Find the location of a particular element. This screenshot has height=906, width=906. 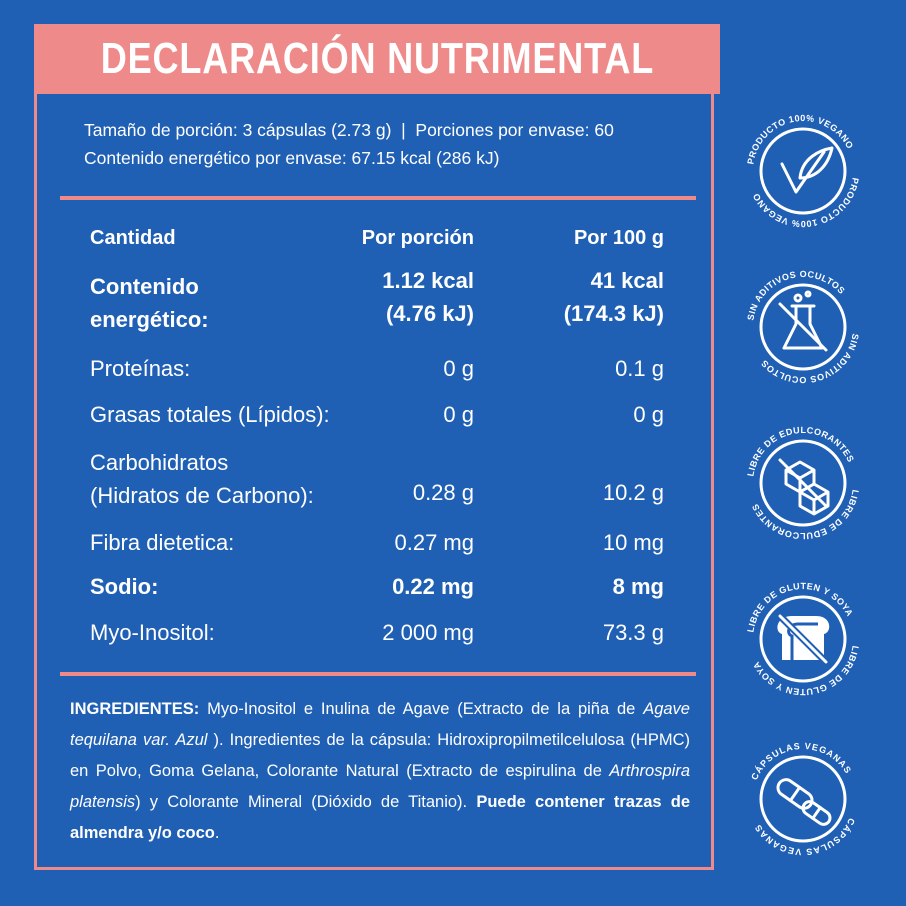

row-label: Grasas totales (Lípidos): is located at coordinates (210, 414).